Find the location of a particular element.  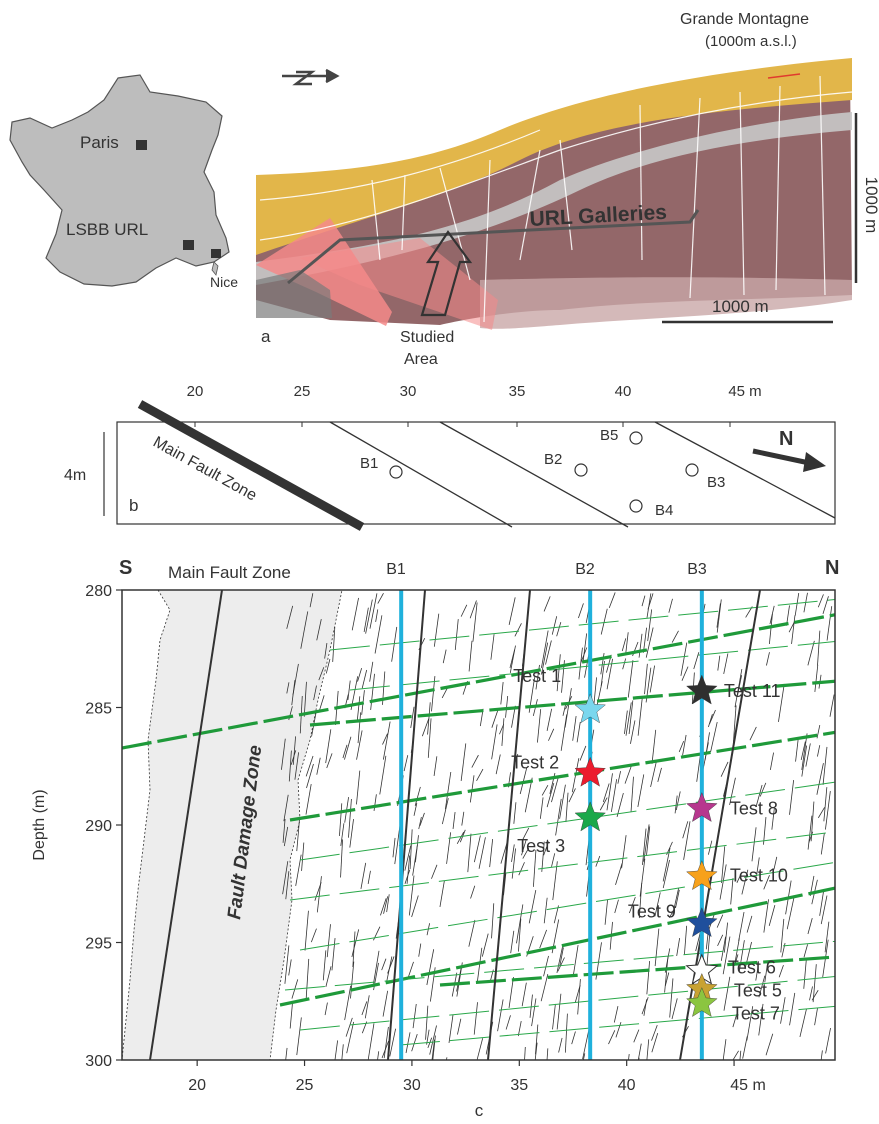

x-axis: 20 25 30 35 40 45 m is located at coordinates (477, 1077).